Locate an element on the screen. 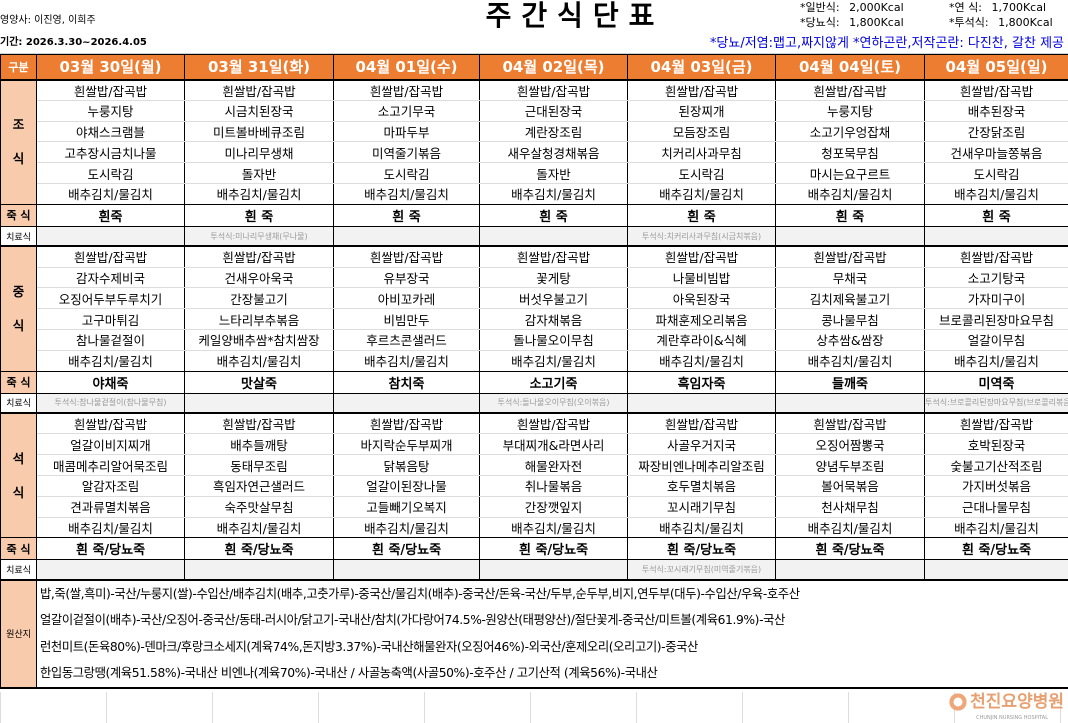 This screenshot has height=723, width=1068. menu-item: 고들빼기오복지 is located at coordinates (406, 507).